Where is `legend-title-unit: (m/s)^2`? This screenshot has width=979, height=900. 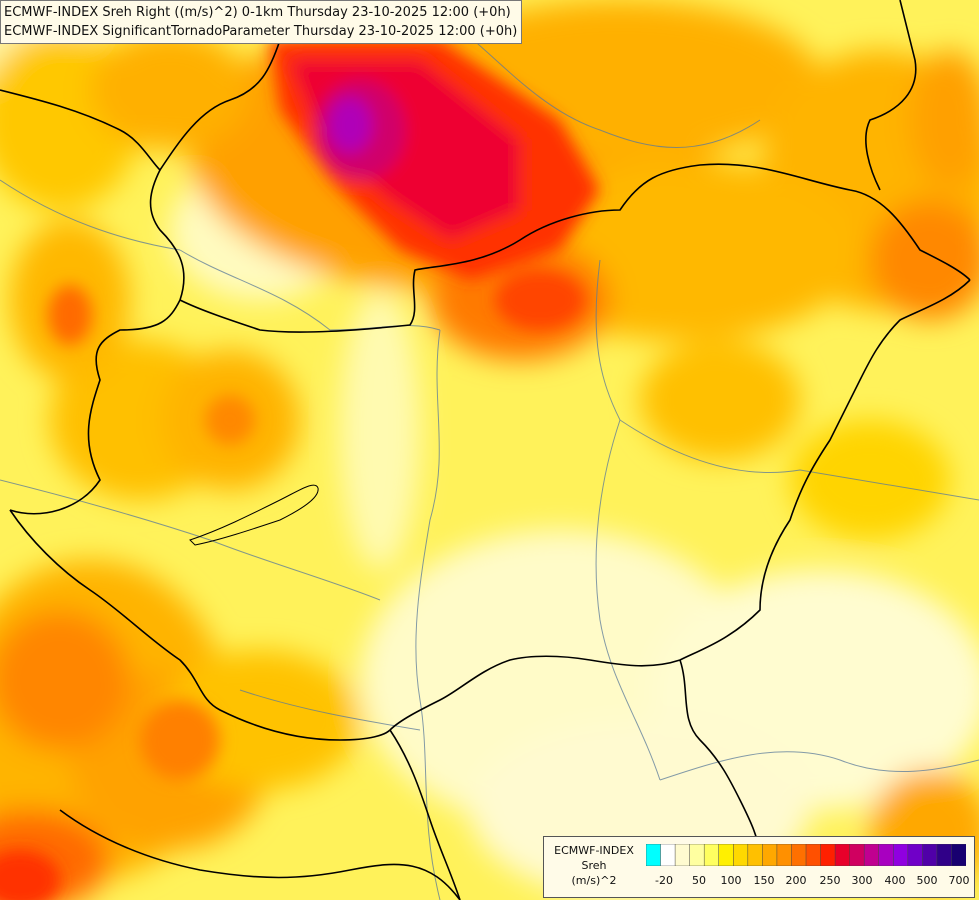
legend-title-unit: (m/s)^2 is located at coordinates (594, 880).